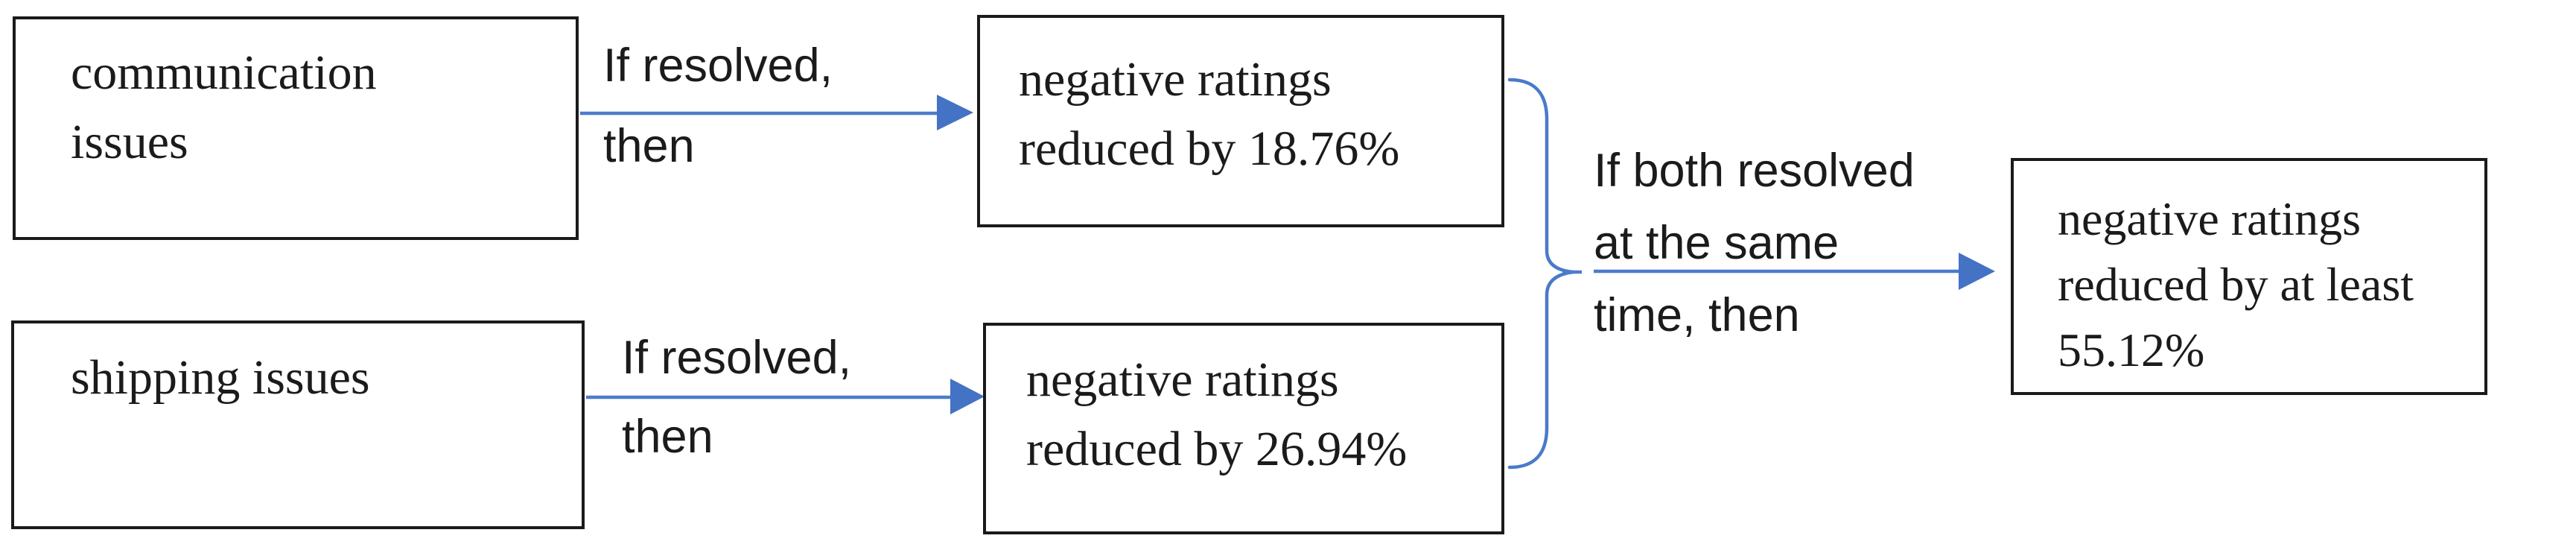 The width and height of the screenshot is (2576, 556). I want to click on flow-box-shipping-issues-text: shipping issues, so click(220, 378).